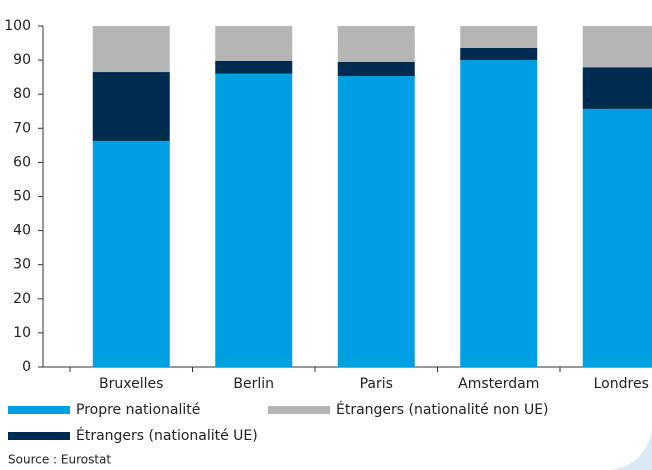  I want to click on x-tick-label: Londres, so click(621, 384).